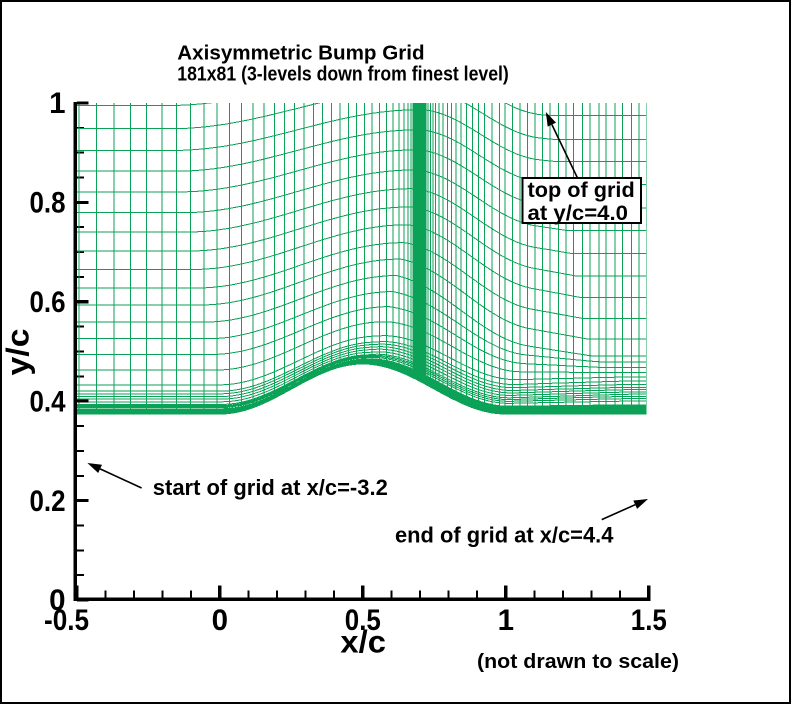 Image resolution: width=791 pixels, height=704 pixels. What do you see at coordinates (343, 75) in the screenshot?
I see `svg-text:181x81 (3-levels down from fin: 181x81 (3-levels down from finest level)` at bounding box center [343, 75].